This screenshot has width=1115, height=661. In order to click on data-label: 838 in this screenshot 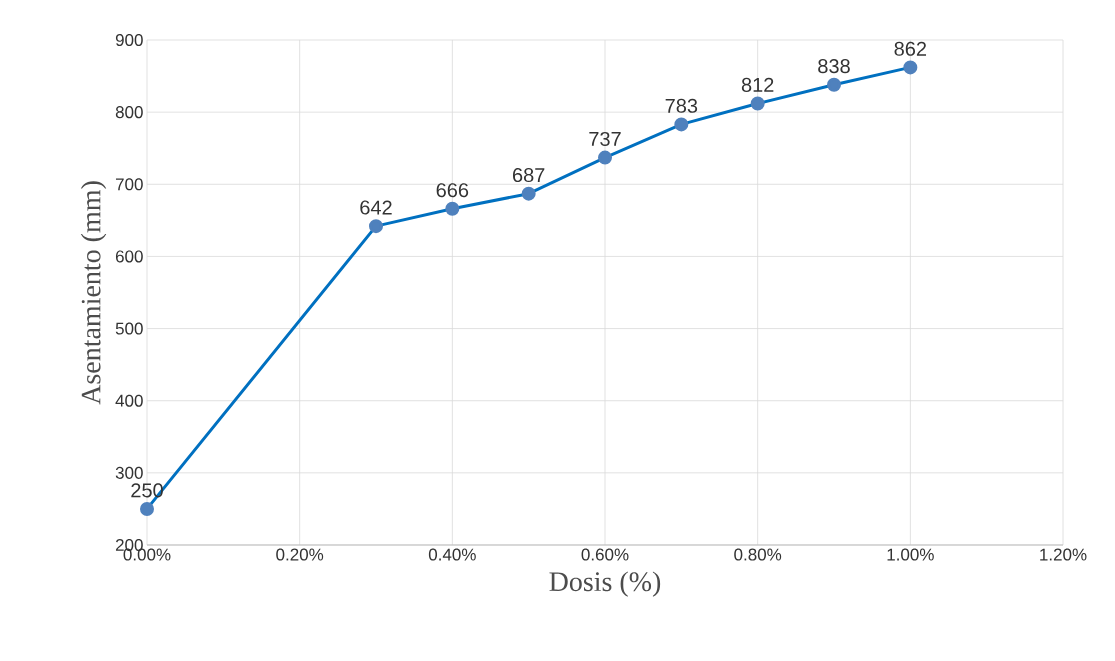, I will do `click(834, 66)`.